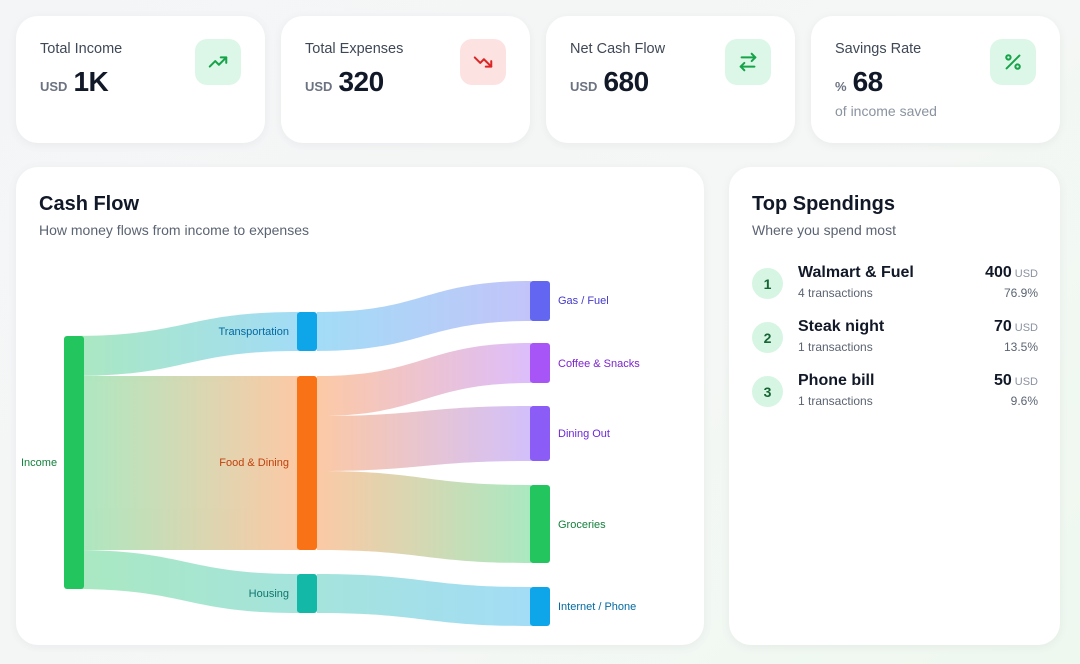  I want to click on stat-number: 320, so click(361, 81).